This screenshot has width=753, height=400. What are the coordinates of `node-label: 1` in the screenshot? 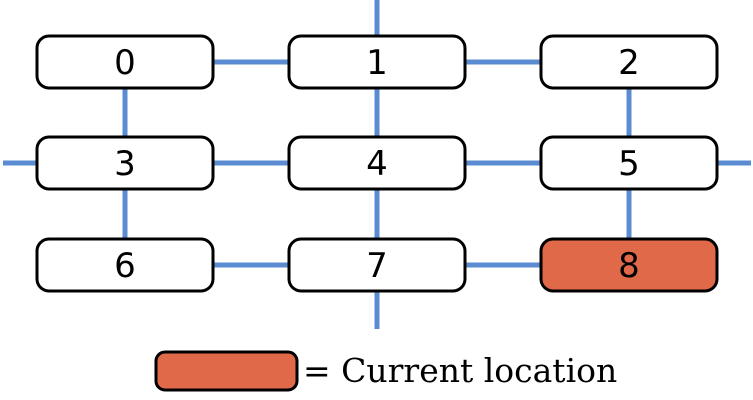 It's located at (377, 63).